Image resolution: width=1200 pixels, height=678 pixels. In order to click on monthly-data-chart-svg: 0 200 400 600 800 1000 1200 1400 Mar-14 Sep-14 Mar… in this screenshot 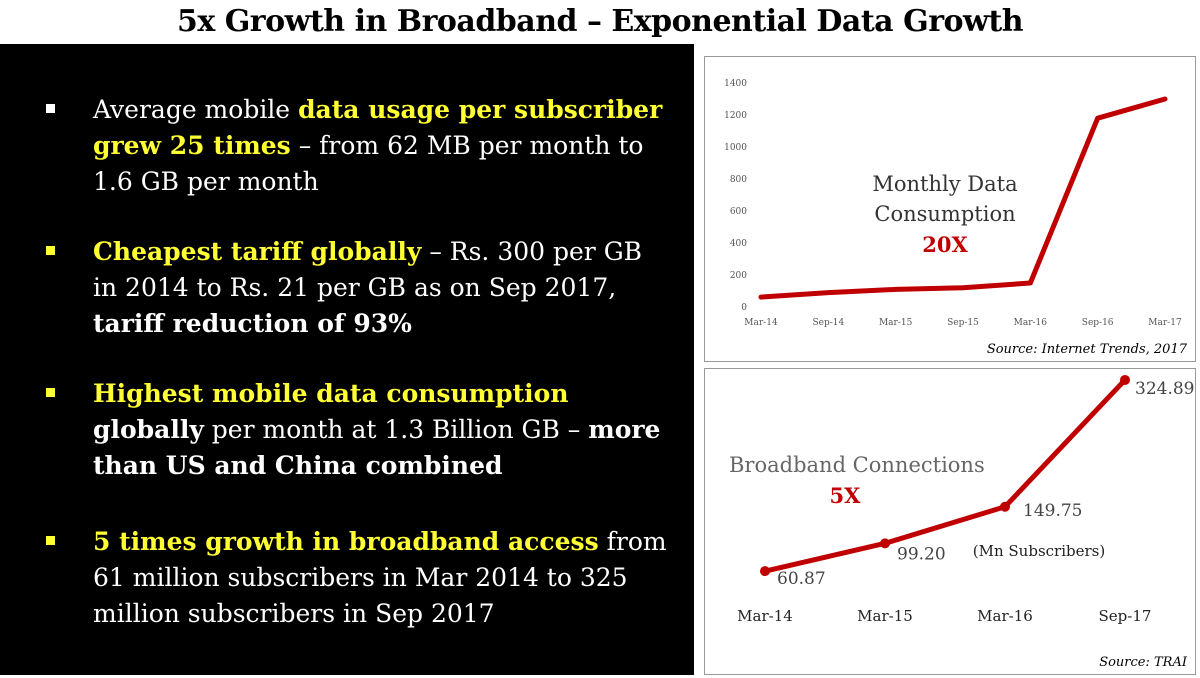, I will do `click(953, 203)`.